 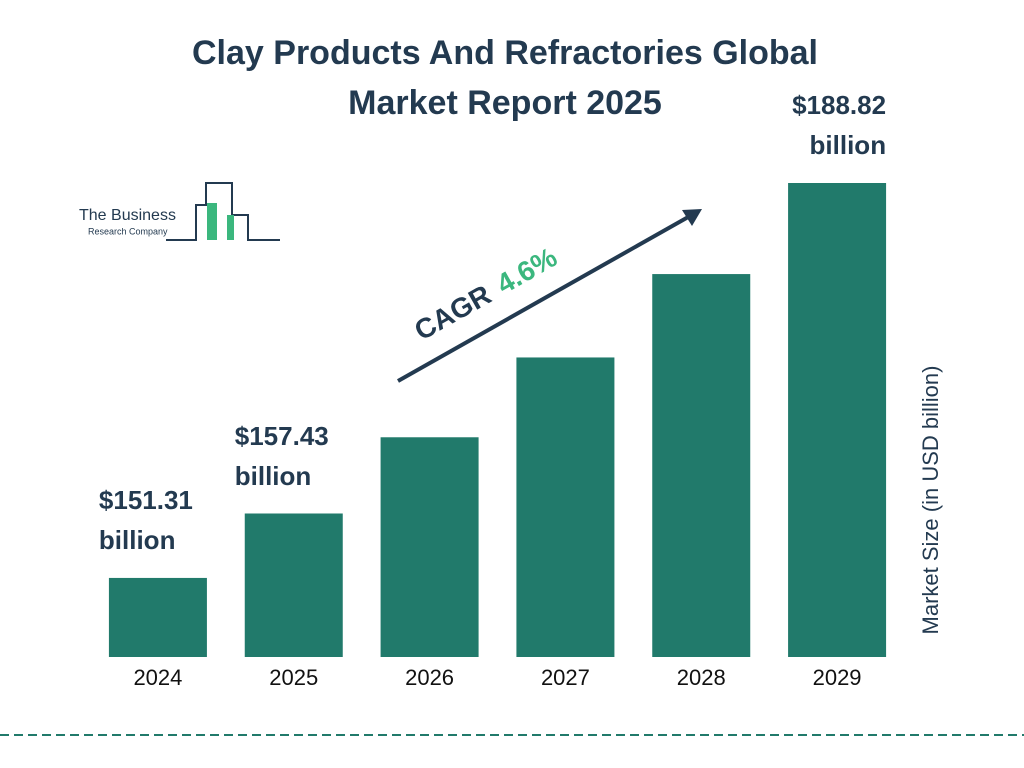 I want to click on cagr-arrowhead, so click(x=692, y=217).